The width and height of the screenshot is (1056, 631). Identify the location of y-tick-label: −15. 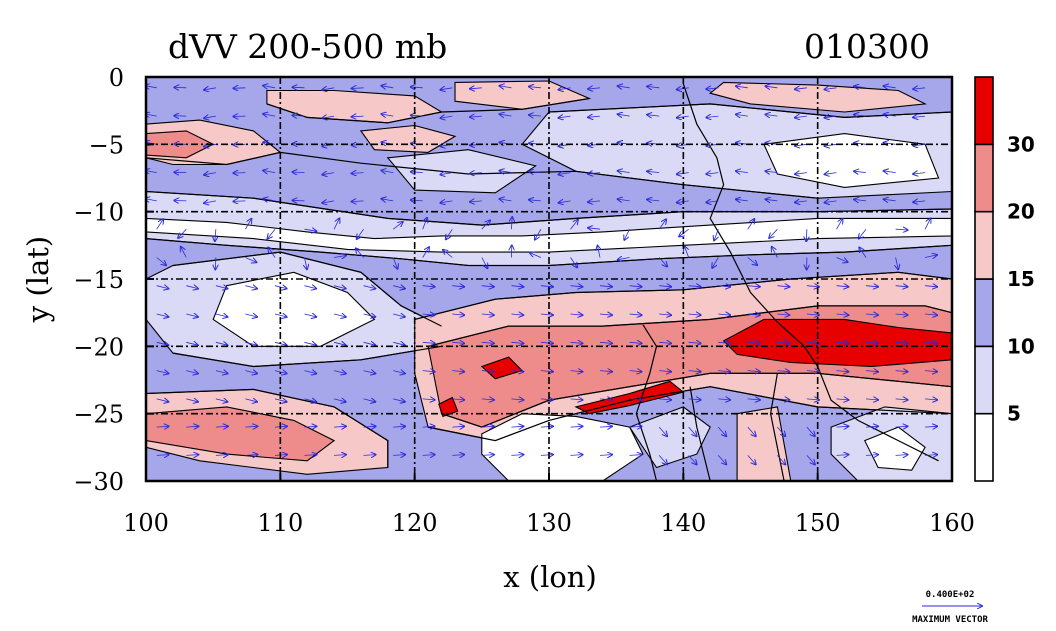
(98, 280).